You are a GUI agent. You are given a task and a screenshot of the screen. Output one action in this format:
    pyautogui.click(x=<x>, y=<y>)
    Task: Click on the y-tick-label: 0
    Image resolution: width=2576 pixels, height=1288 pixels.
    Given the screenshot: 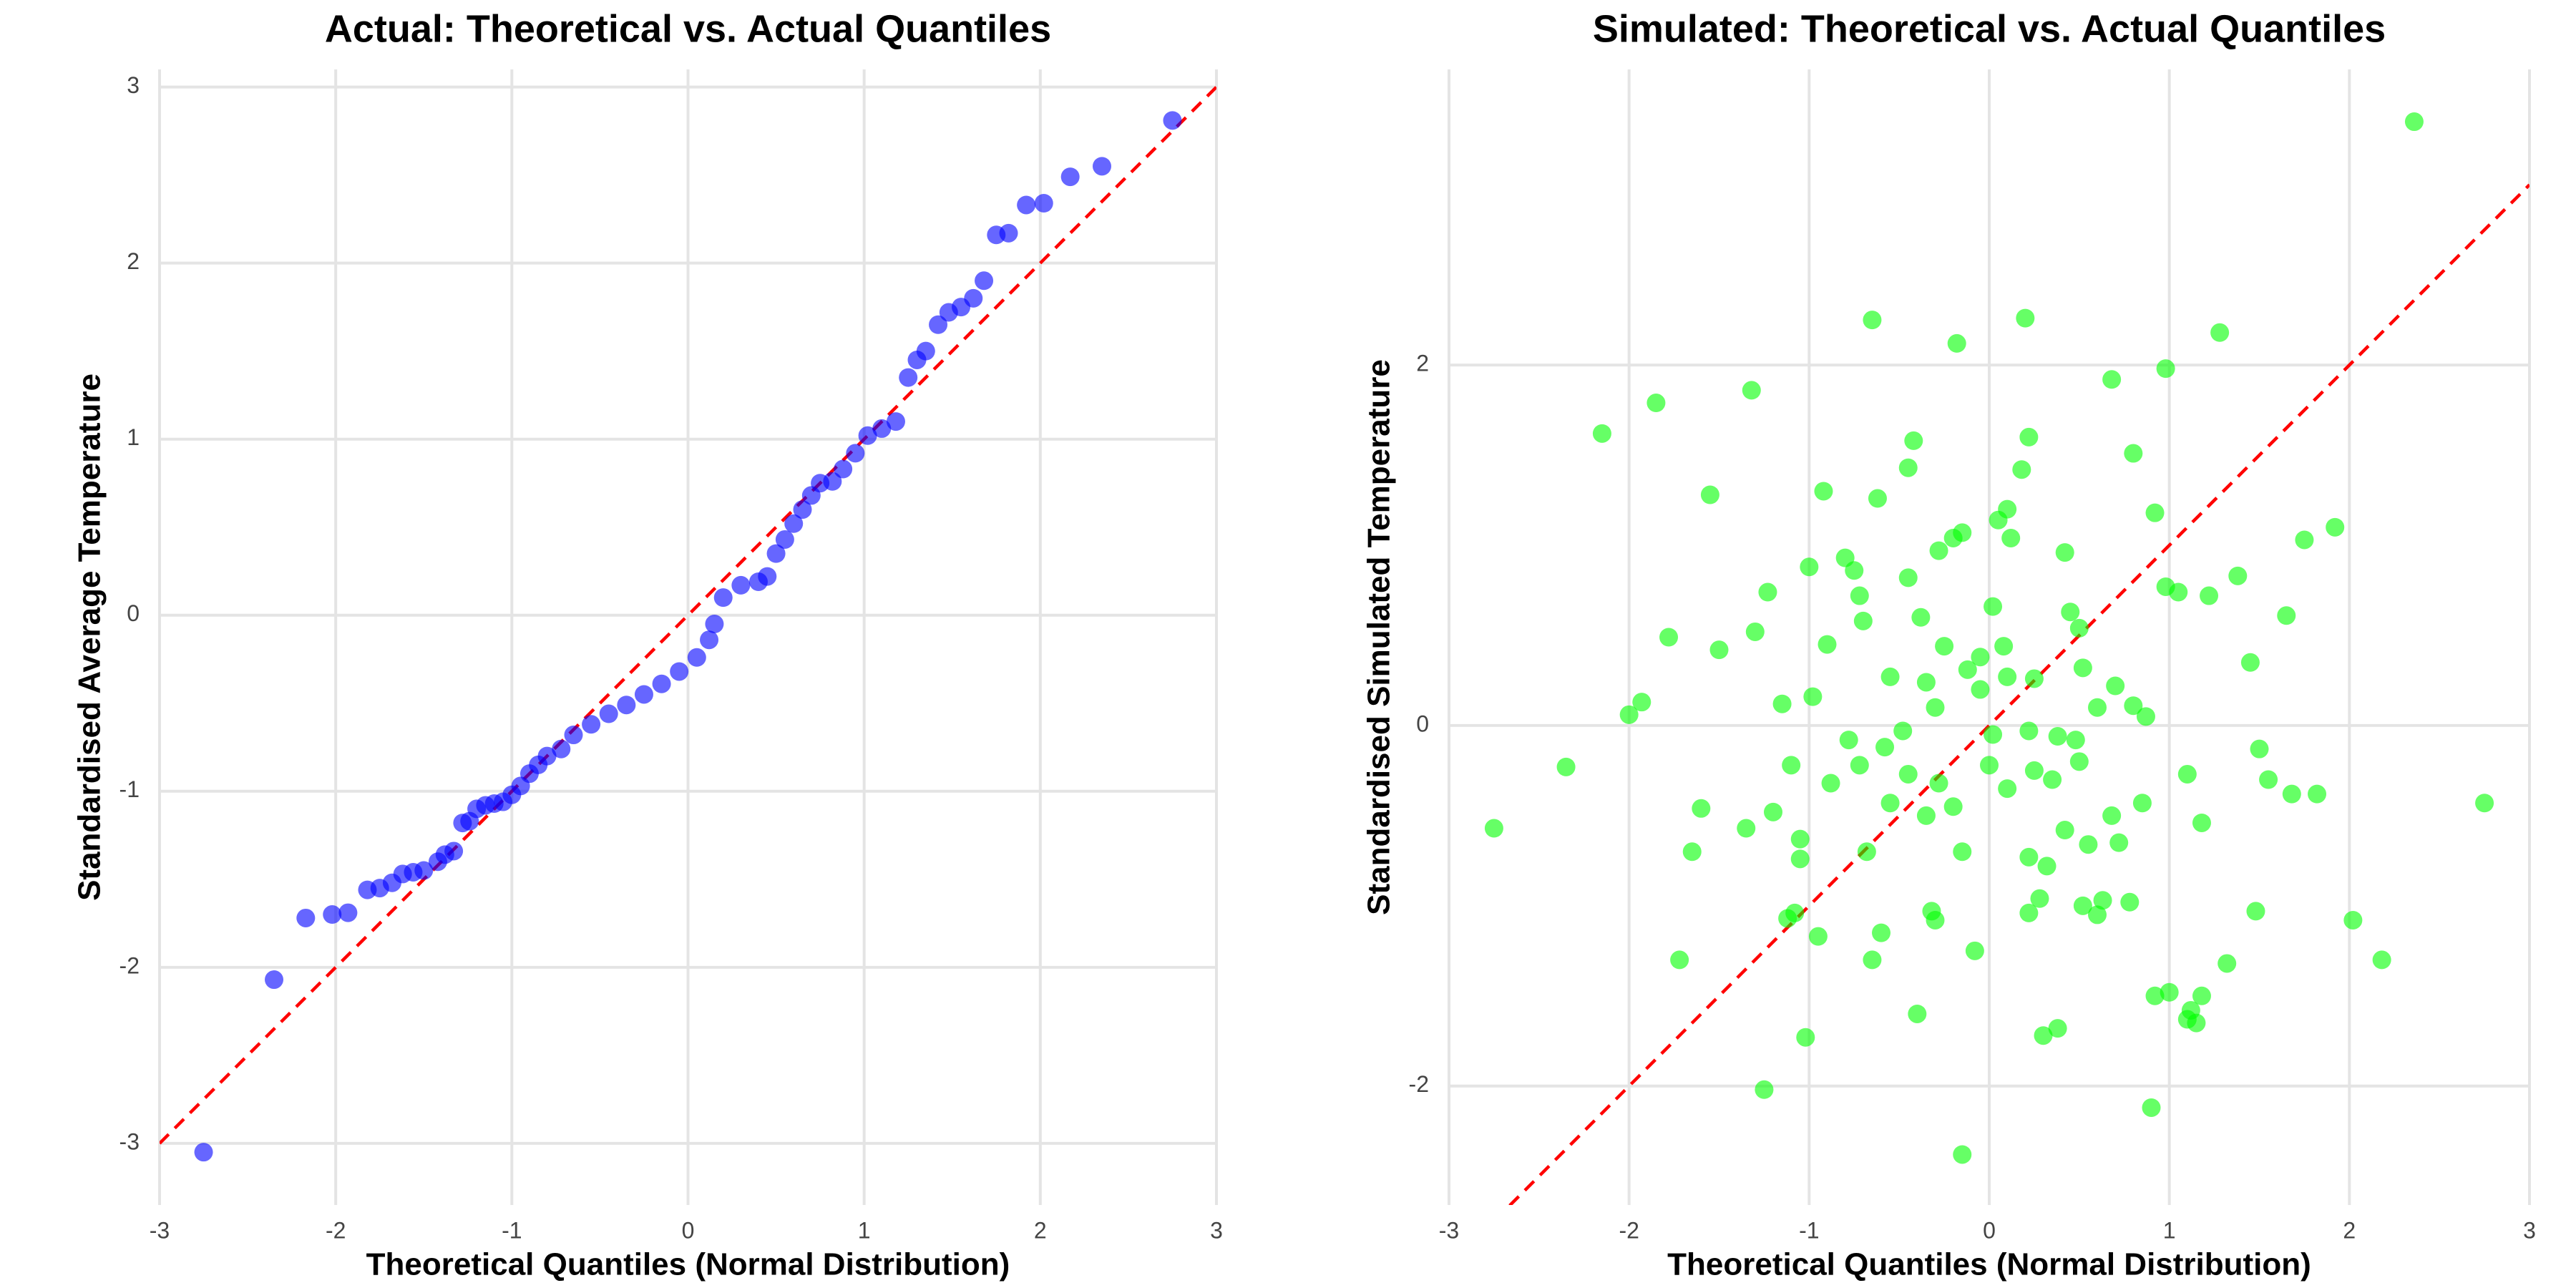 What is the action you would take?
    pyautogui.click(x=133, y=613)
    